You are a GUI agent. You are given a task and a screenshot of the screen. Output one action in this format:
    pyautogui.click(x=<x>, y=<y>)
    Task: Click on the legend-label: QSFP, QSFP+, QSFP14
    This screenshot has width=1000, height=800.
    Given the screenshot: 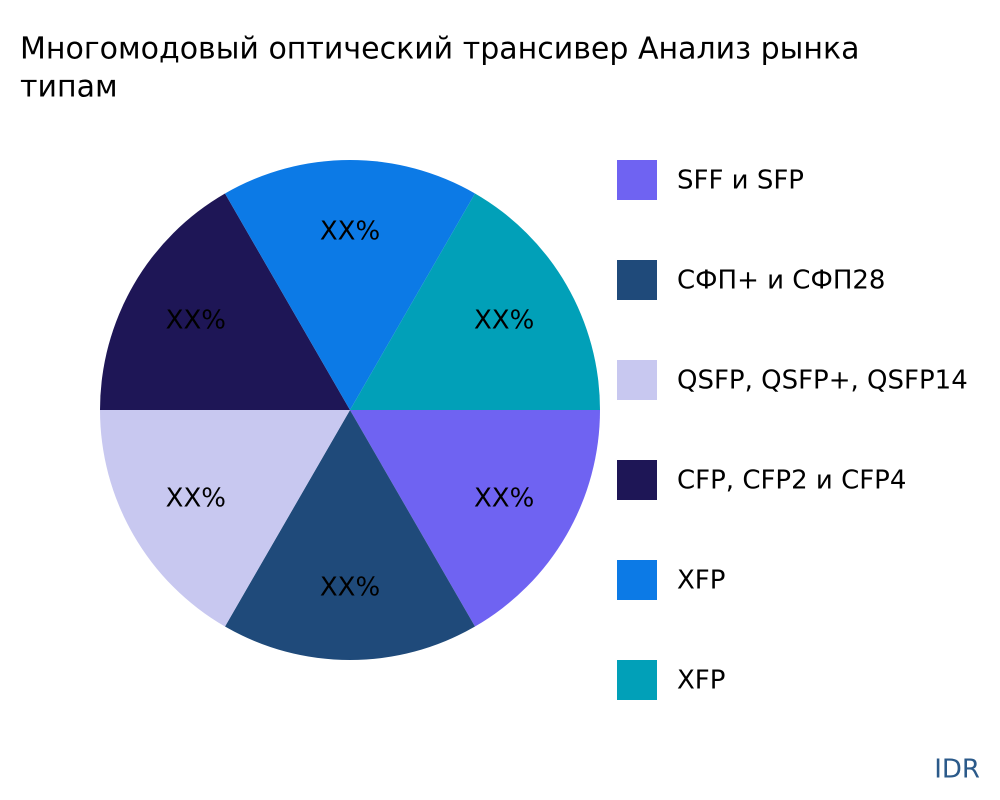 What is the action you would take?
    pyautogui.click(x=822, y=381)
    